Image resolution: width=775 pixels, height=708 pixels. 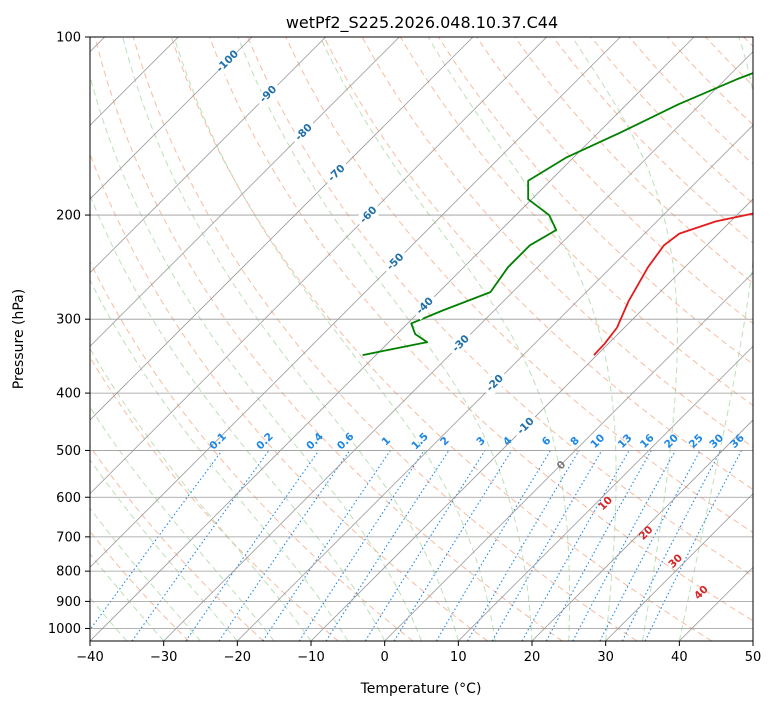 I want to click on x-tick-label: 20, so click(x=532, y=657).